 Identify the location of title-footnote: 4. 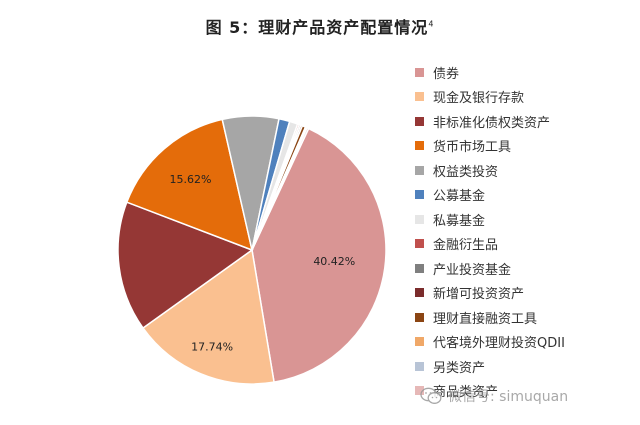
(431, 24).